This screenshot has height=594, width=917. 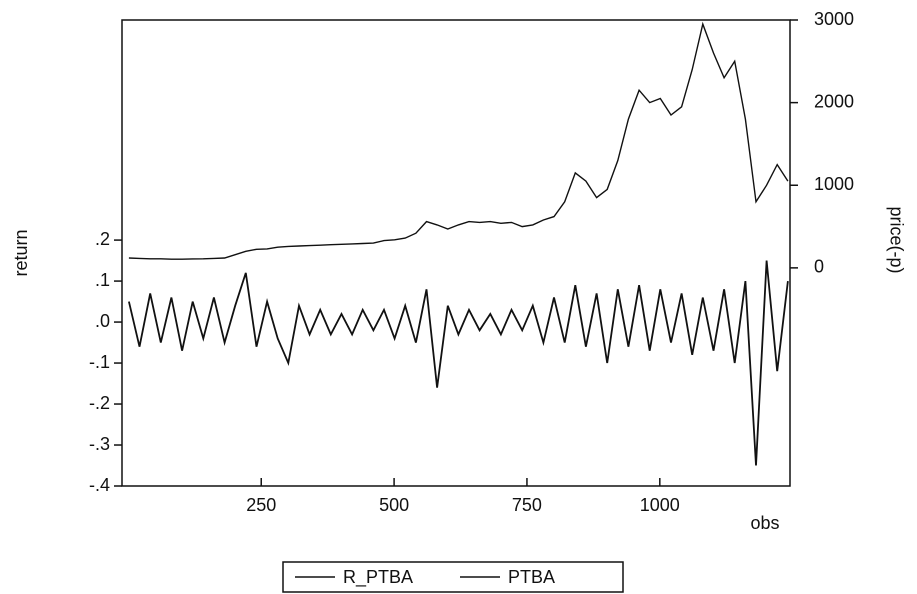 I want to click on y2-tick-label: 0, so click(x=819, y=267).